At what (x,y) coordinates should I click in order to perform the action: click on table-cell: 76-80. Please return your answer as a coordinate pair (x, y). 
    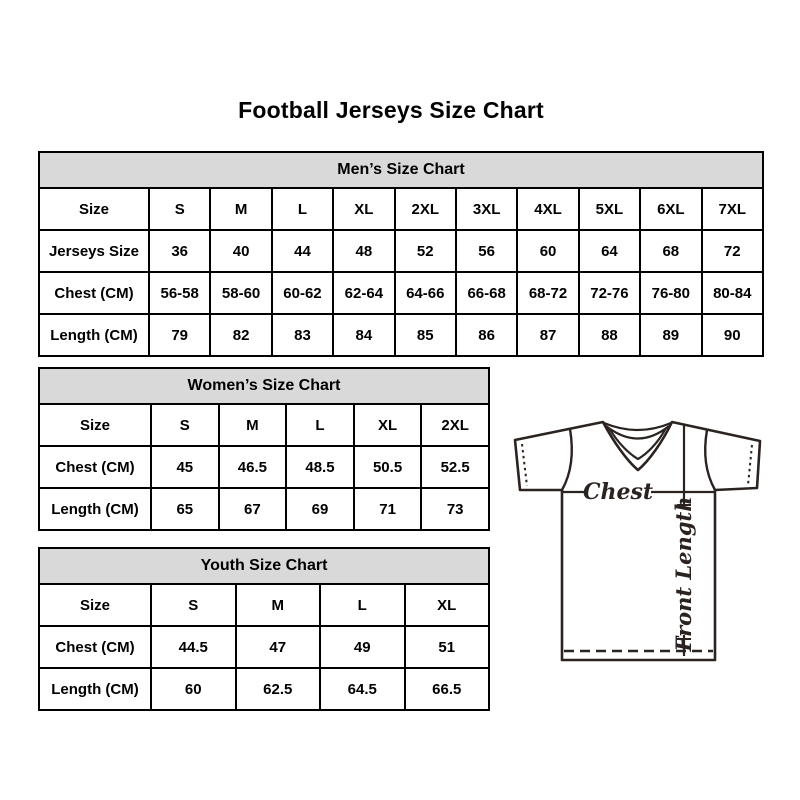
    Looking at the image, I should click on (671, 293).